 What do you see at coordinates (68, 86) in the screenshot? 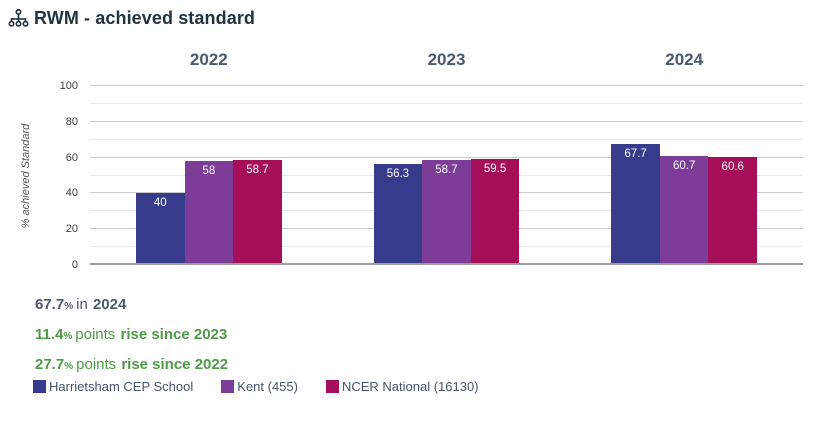
I see `y-tick-label: 100` at bounding box center [68, 86].